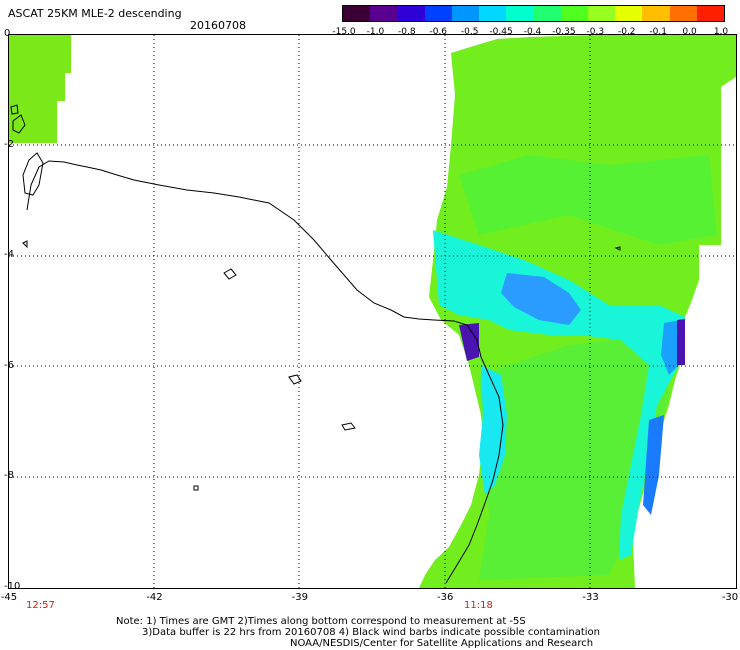  Describe the element at coordinates (532, 32) in the screenshot. I see `colorbar-label: -0.4` at that location.